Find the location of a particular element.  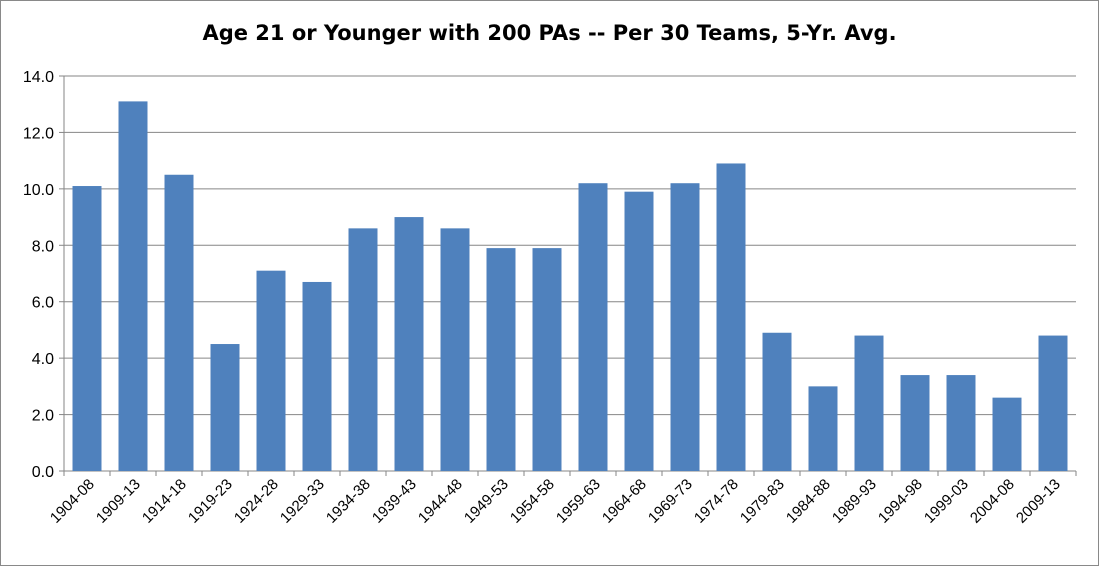

x-tick-label: 1934-38 is located at coordinates (348, 501).